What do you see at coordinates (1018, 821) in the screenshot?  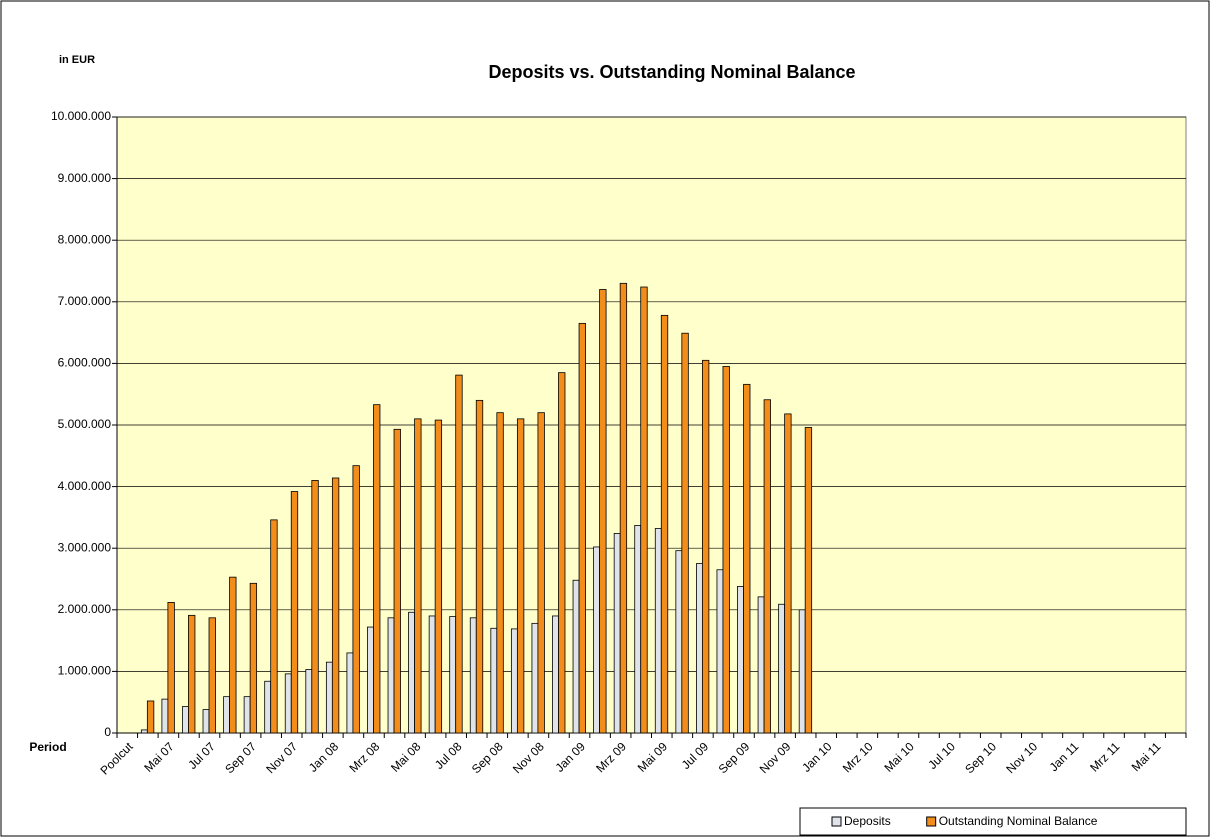 I see `legend-label: Outstanding Nominal Balance` at bounding box center [1018, 821].